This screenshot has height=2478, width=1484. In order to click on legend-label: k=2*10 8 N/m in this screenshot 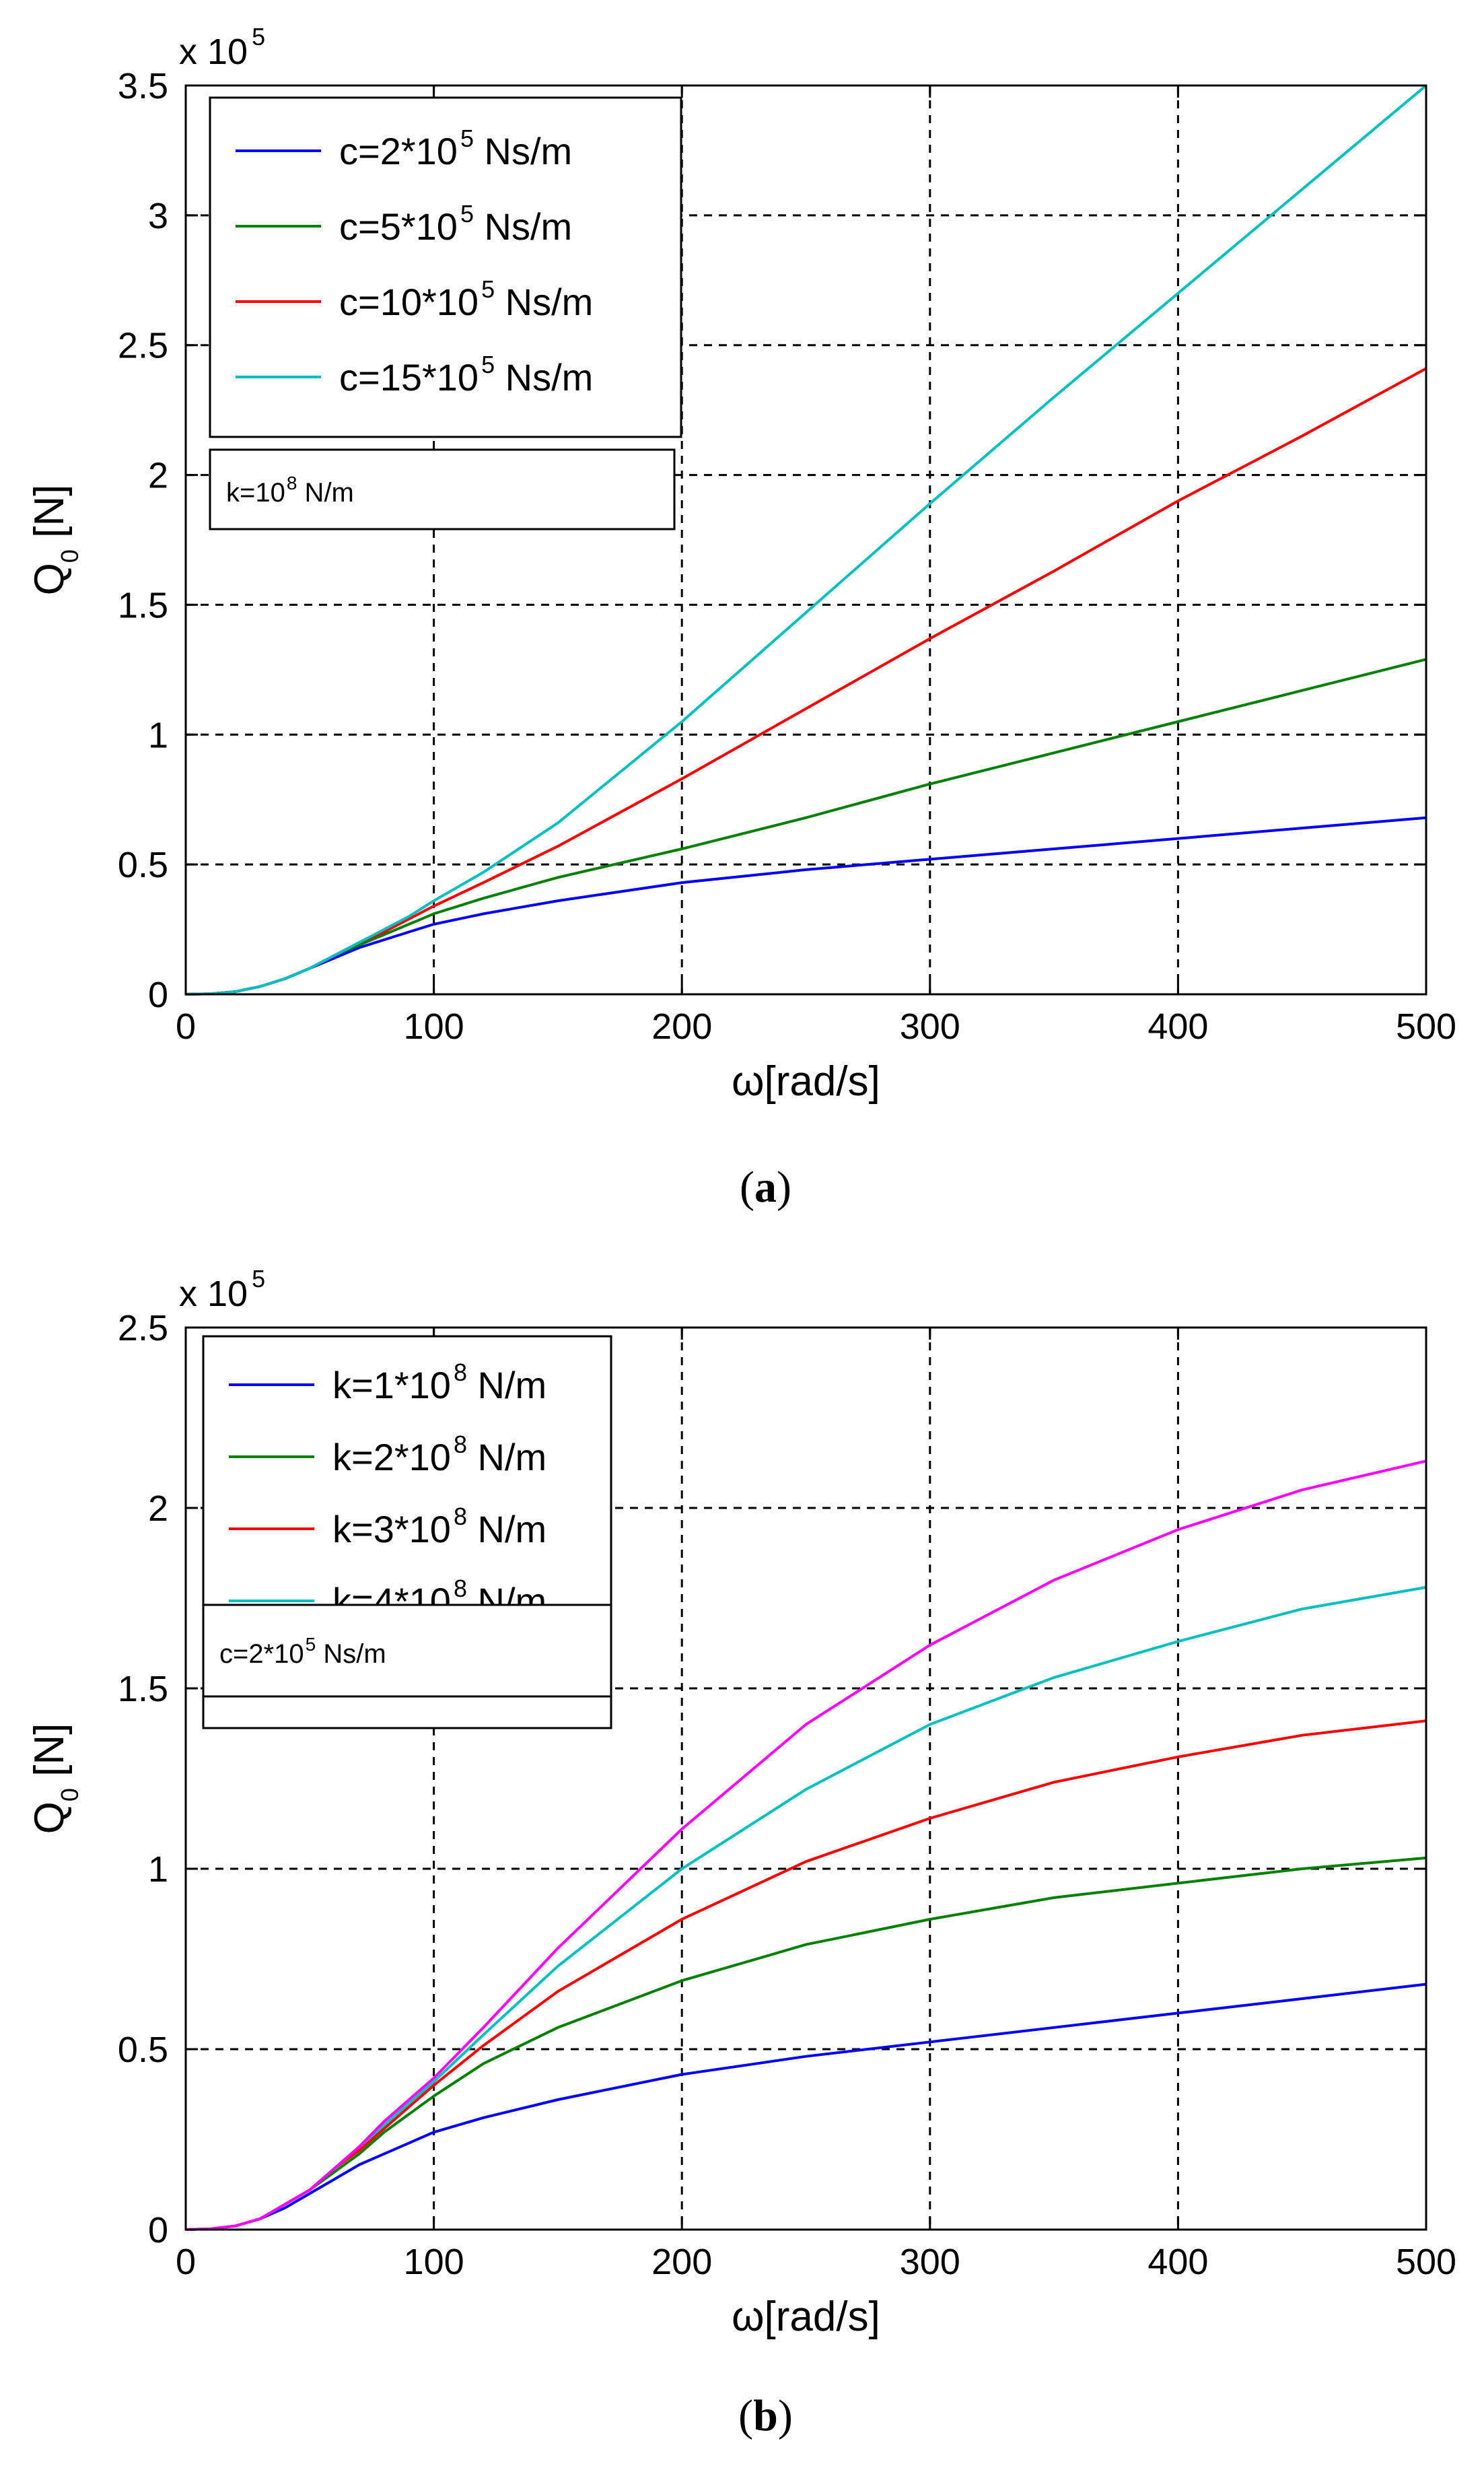, I will do `click(439, 1454)`.